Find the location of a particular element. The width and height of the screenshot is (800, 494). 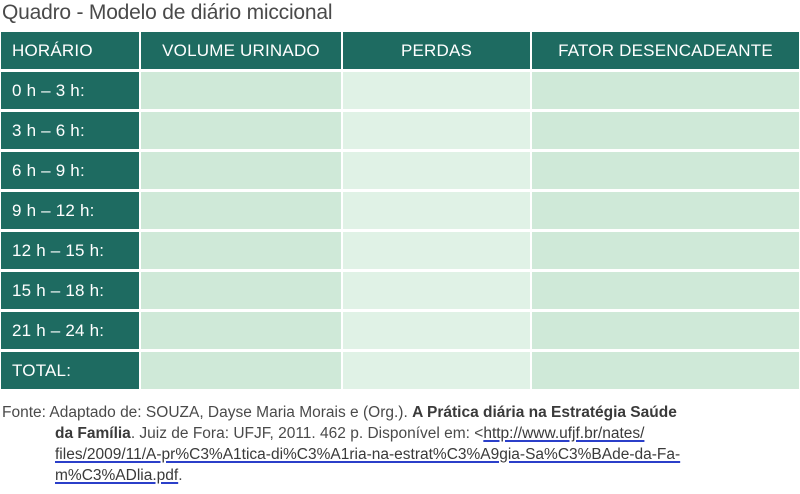

row-label: 12 h – 15 h: is located at coordinates (70, 250).